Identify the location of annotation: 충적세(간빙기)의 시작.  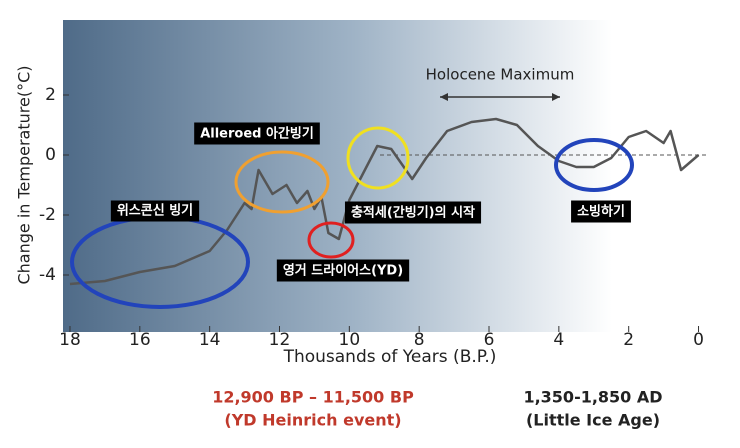
(413, 213).